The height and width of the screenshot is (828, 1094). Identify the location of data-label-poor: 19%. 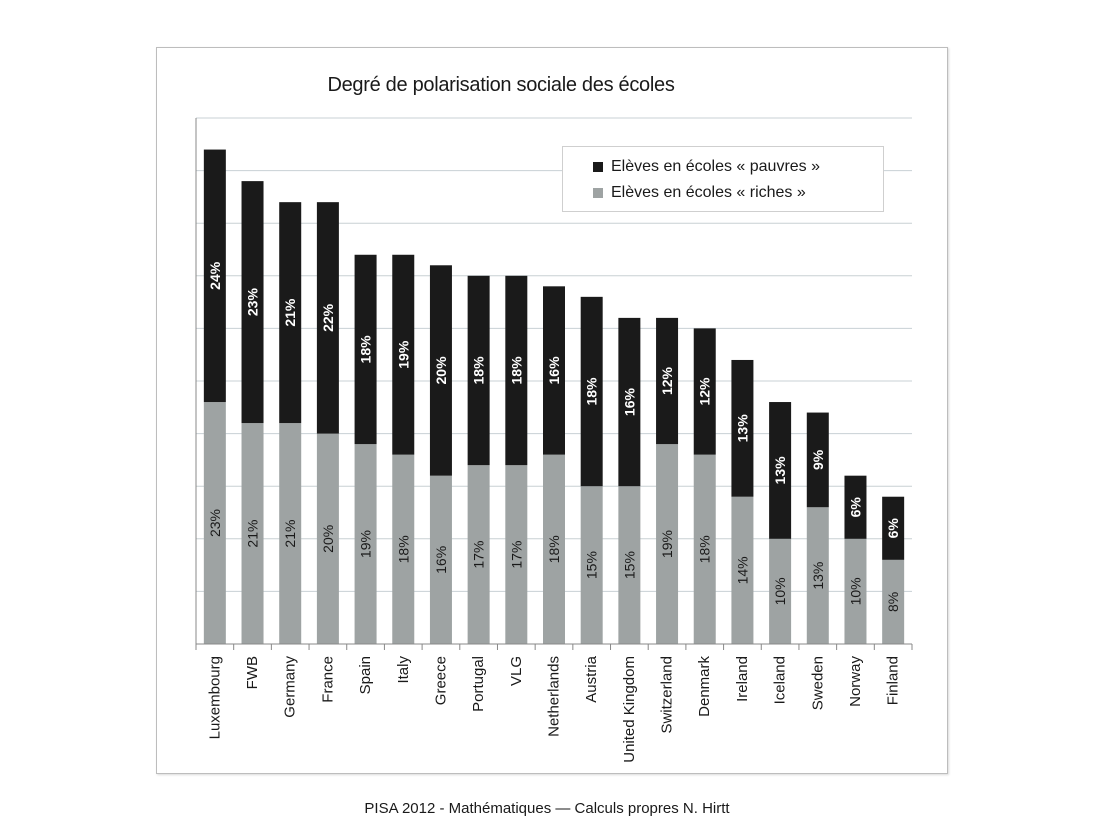
(403, 354).